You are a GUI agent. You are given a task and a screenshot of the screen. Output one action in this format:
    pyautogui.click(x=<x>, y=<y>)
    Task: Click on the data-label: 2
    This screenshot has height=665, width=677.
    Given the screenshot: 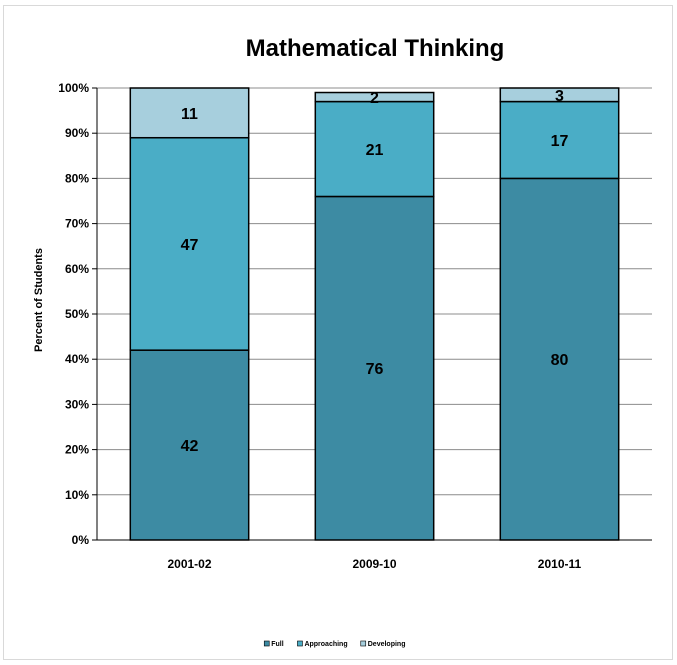 What is the action you would take?
    pyautogui.click(x=374, y=98)
    